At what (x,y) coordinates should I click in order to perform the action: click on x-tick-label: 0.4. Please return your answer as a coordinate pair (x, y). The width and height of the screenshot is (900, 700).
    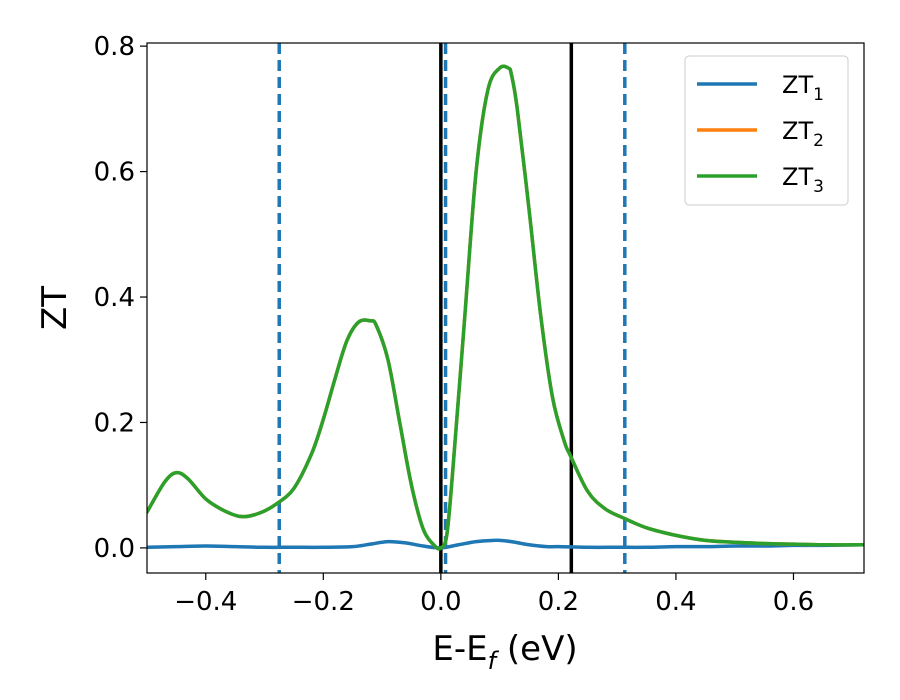
    Looking at the image, I should click on (675, 602).